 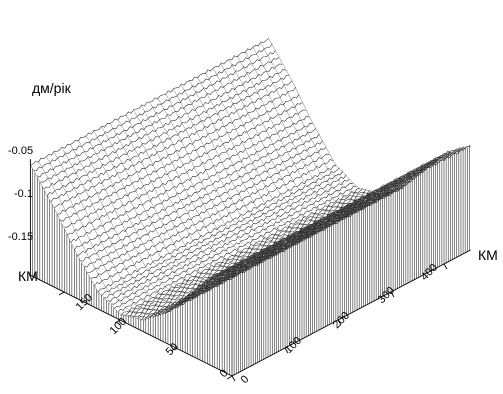 I want to click on z-tick-label: -0.1, so click(x=23, y=194).